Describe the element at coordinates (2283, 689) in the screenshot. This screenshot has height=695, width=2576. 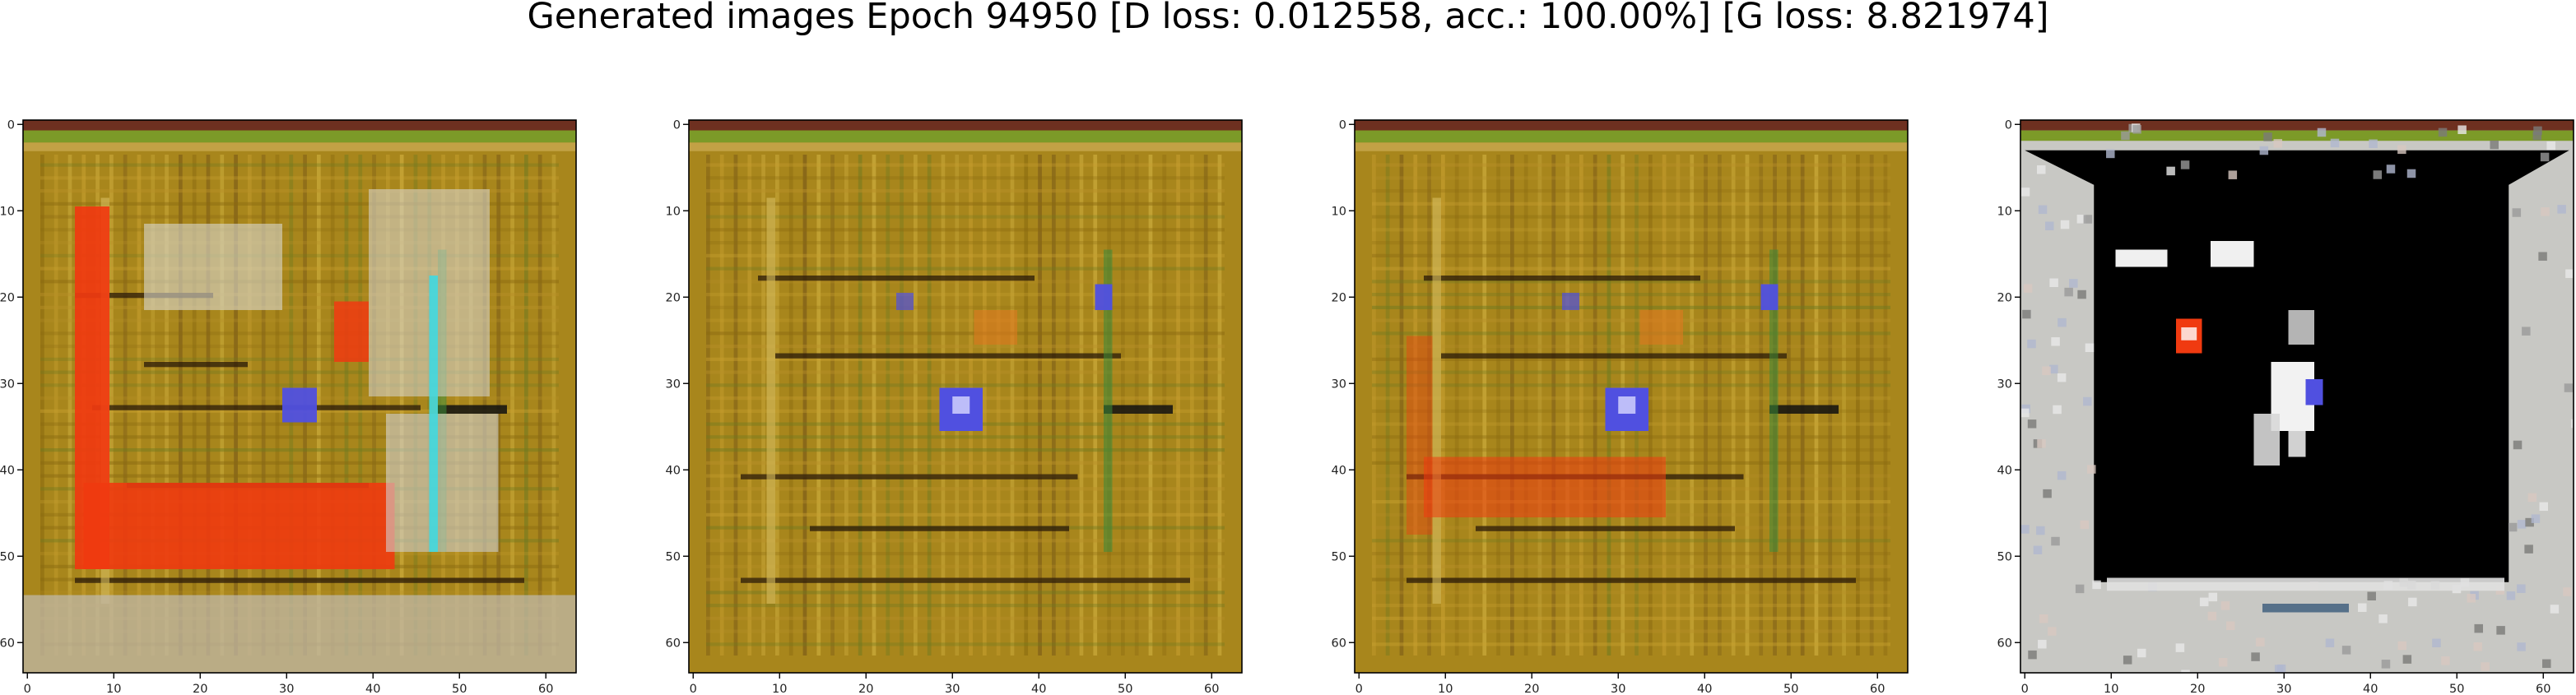
I see `x-tick-label: 30` at that location.